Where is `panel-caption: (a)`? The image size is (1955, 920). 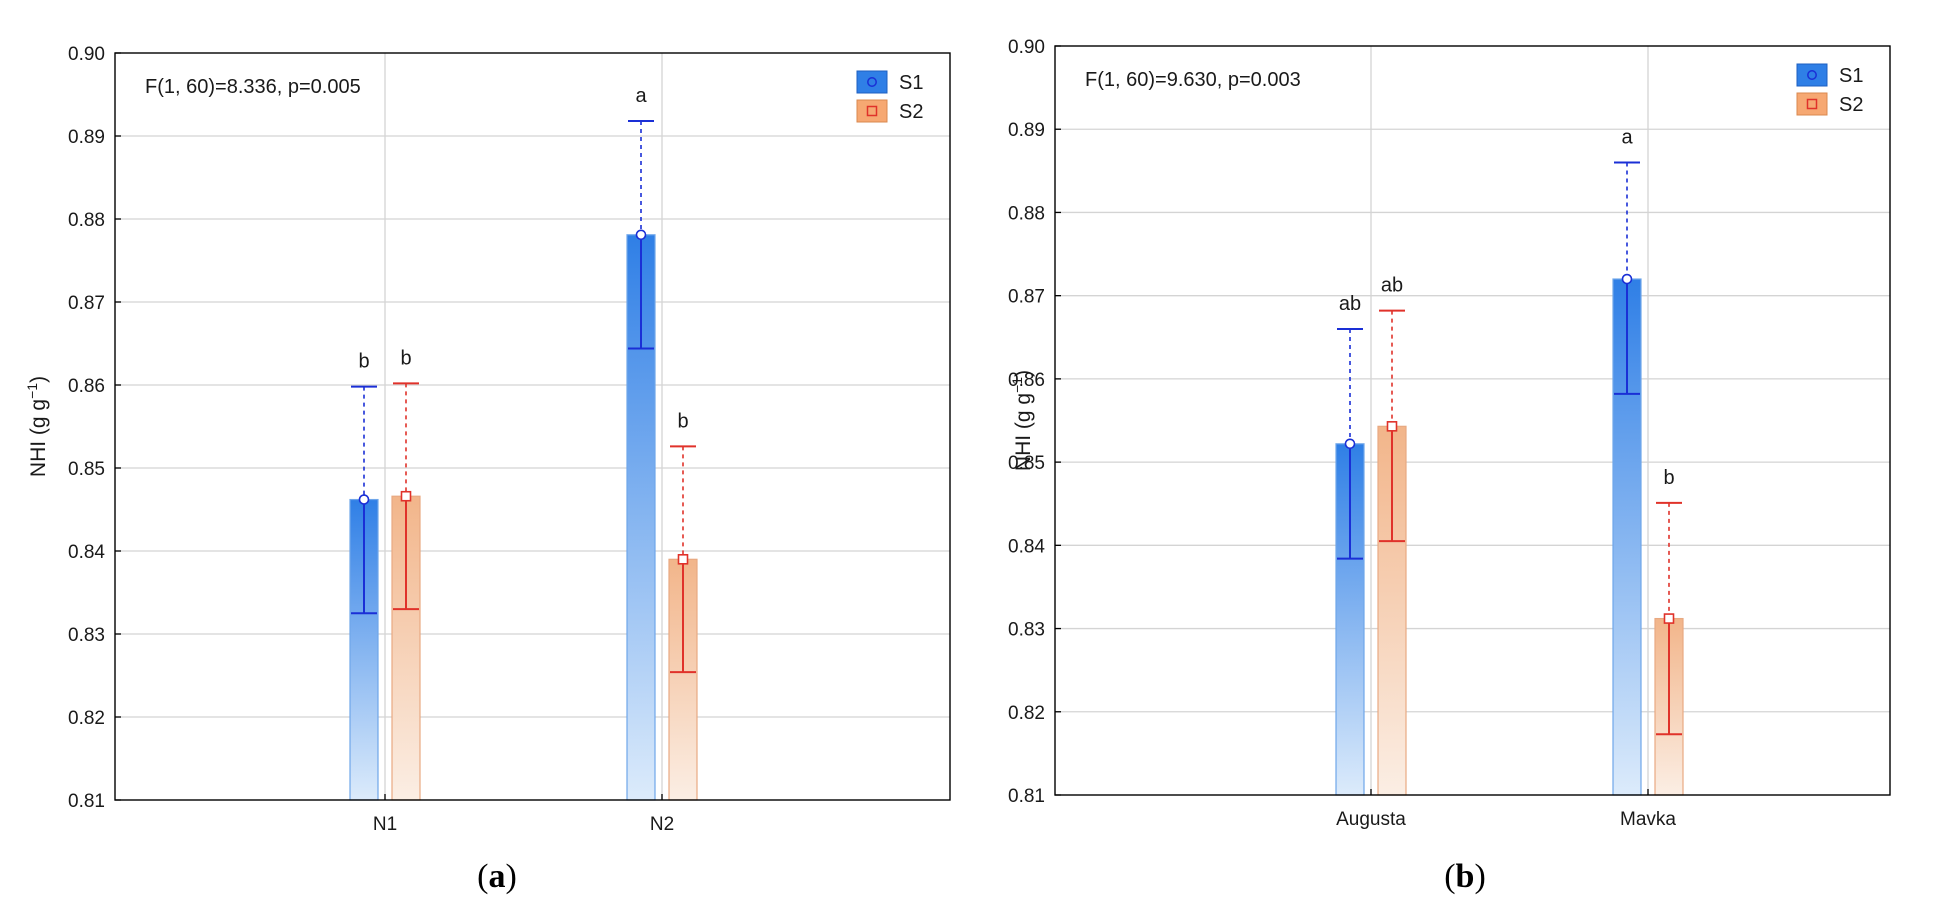
panel-caption: (a) is located at coordinates (497, 876).